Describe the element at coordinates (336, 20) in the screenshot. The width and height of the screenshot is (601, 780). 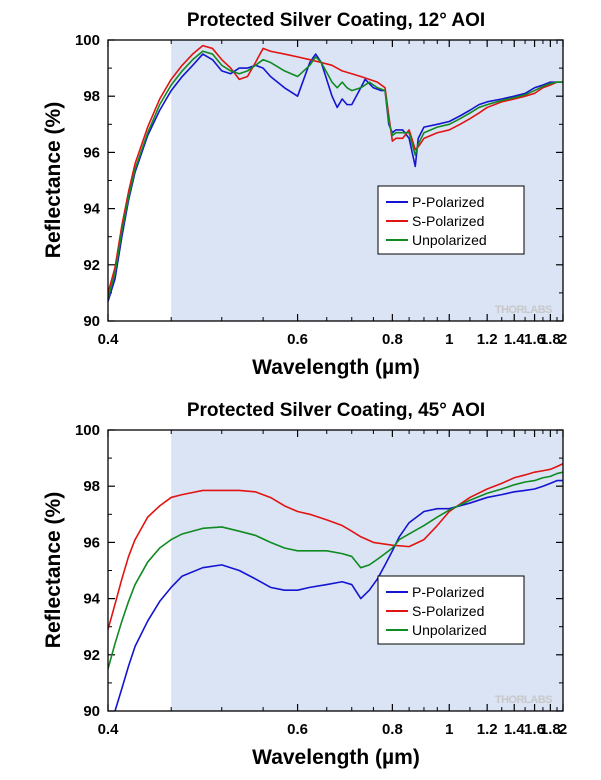
I see `chart-title: Protected Silver Coating, 12° AOI` at that location.